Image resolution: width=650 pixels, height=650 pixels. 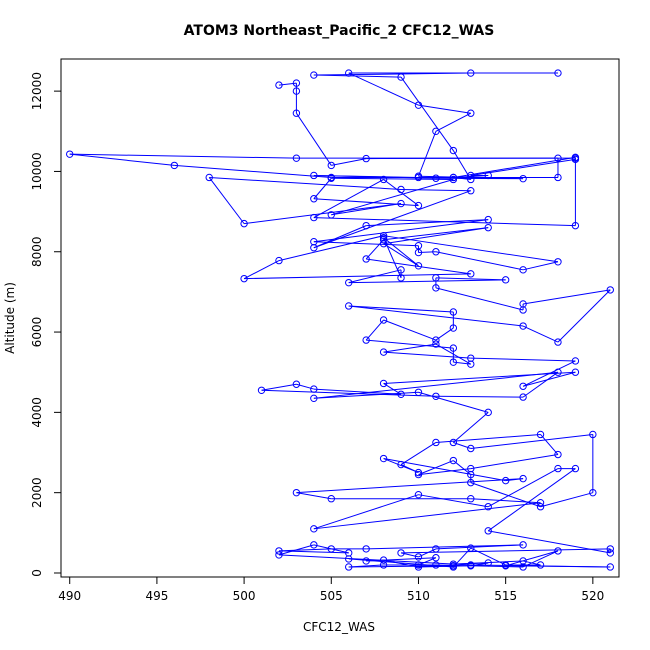 I want to click on x-tick-label: 515, so click(x=505, y=596).